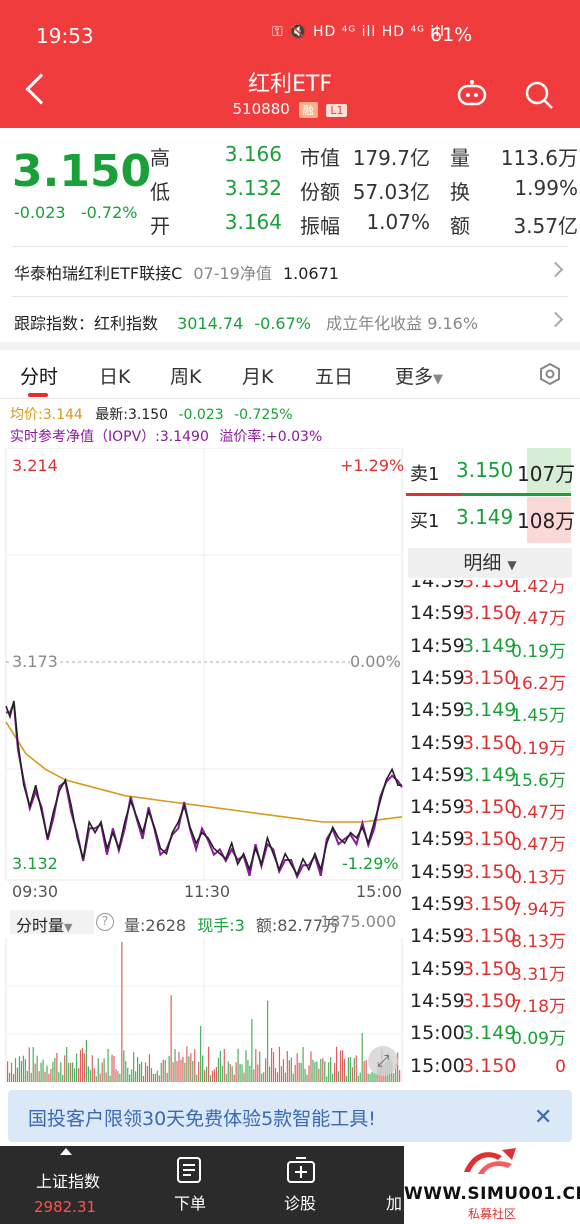 Image resolution: width=580 pixels, height=1224 pixels. Describe the element at coordinates (39, 377) in the screenshot. I see `tab-intraday: 分时` at that location.